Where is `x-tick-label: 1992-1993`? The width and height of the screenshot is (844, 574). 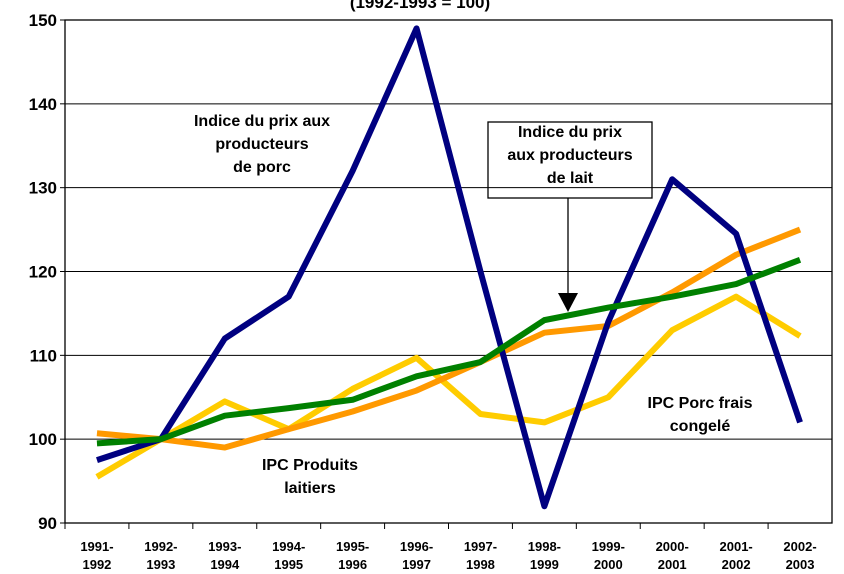
x-tick-label: 1992-1993 is located at coordinates (160, 555).